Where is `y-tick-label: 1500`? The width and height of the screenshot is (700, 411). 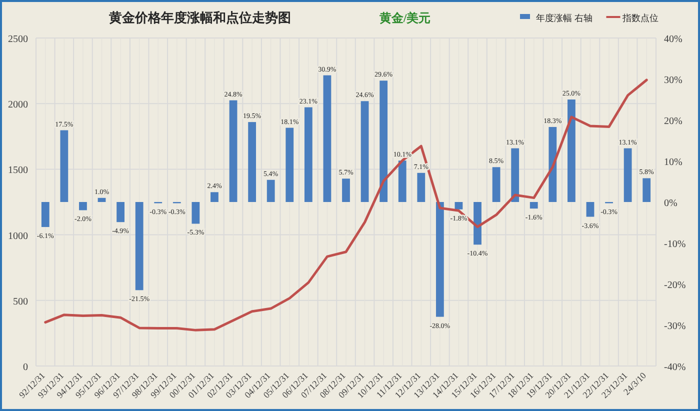 y-tick-label: 1500 is located at coordinates (18, 170).